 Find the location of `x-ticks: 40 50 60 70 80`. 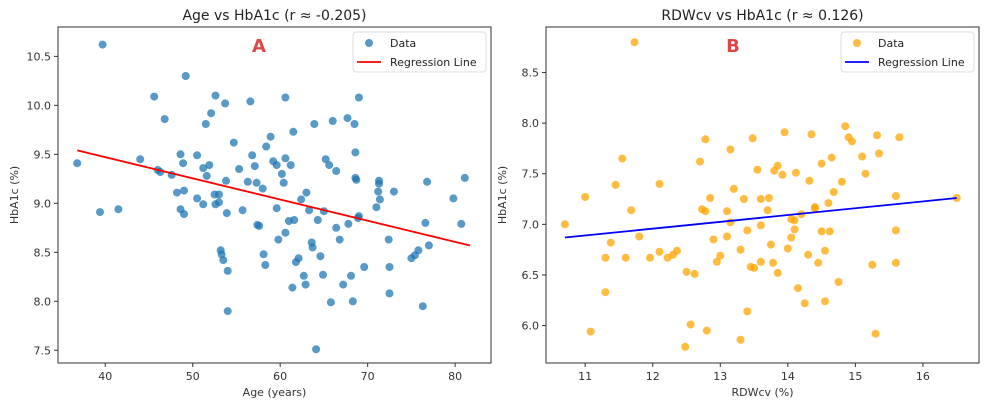

x-ticks: 40 50 60 70 80 is located at coordinates (280, 373).